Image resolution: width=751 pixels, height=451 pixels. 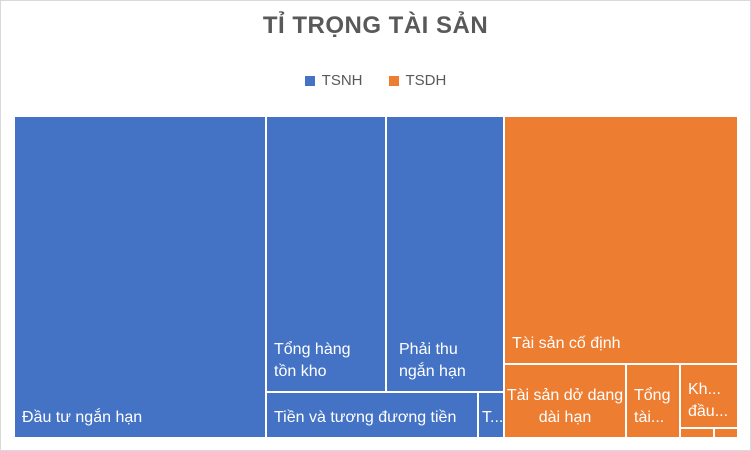 I want to click on legend-item-tsdh: TSDH, so click(x=417, y=80).